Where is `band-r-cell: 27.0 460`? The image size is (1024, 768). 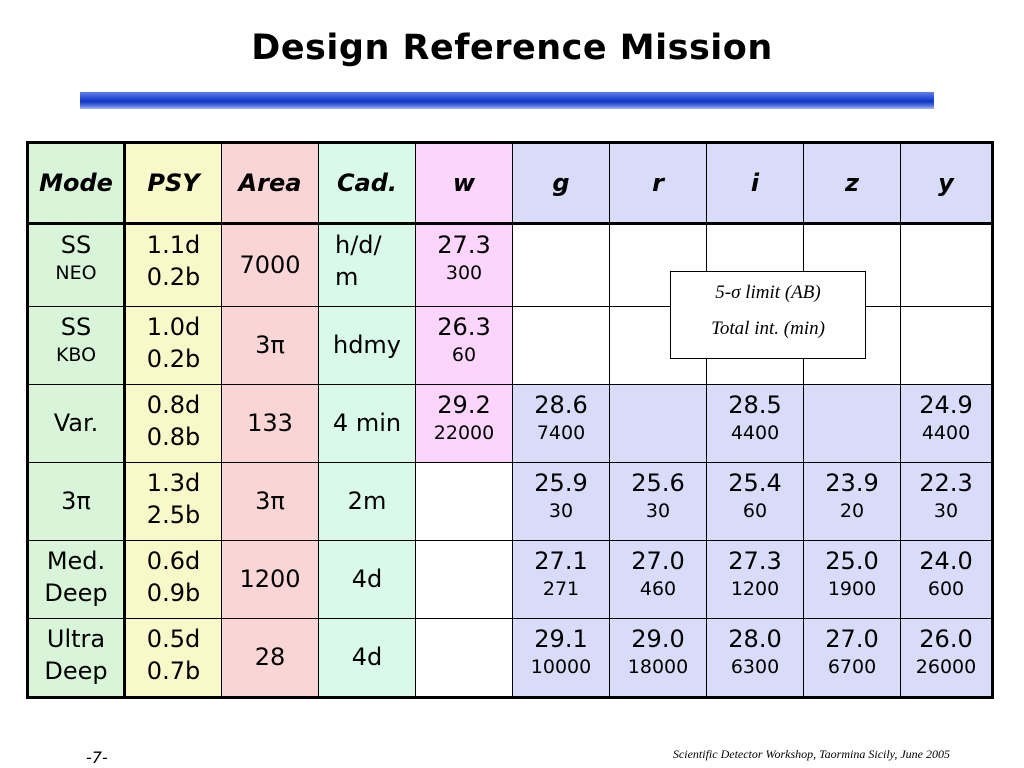
band-r-cell: 27.0 460 is located at coordinates (658, 579).